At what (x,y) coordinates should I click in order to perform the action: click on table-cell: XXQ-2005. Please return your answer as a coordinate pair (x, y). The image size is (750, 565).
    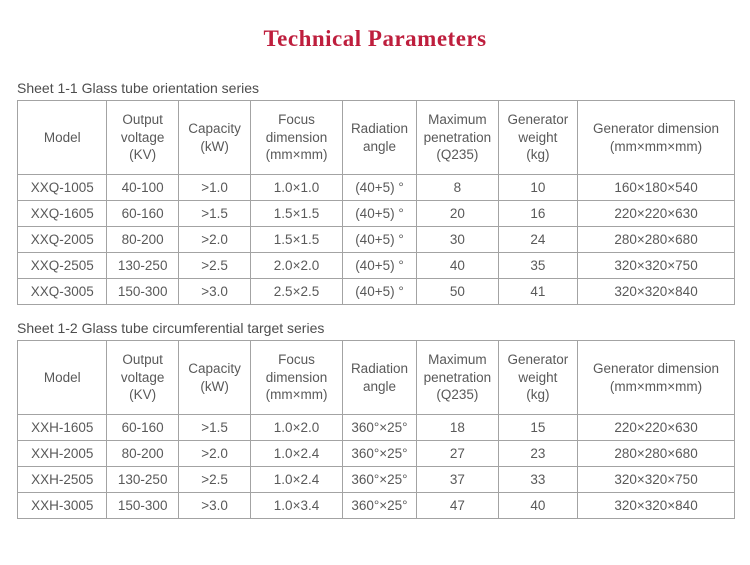
    Looking at the image, I should click on (62, 239).